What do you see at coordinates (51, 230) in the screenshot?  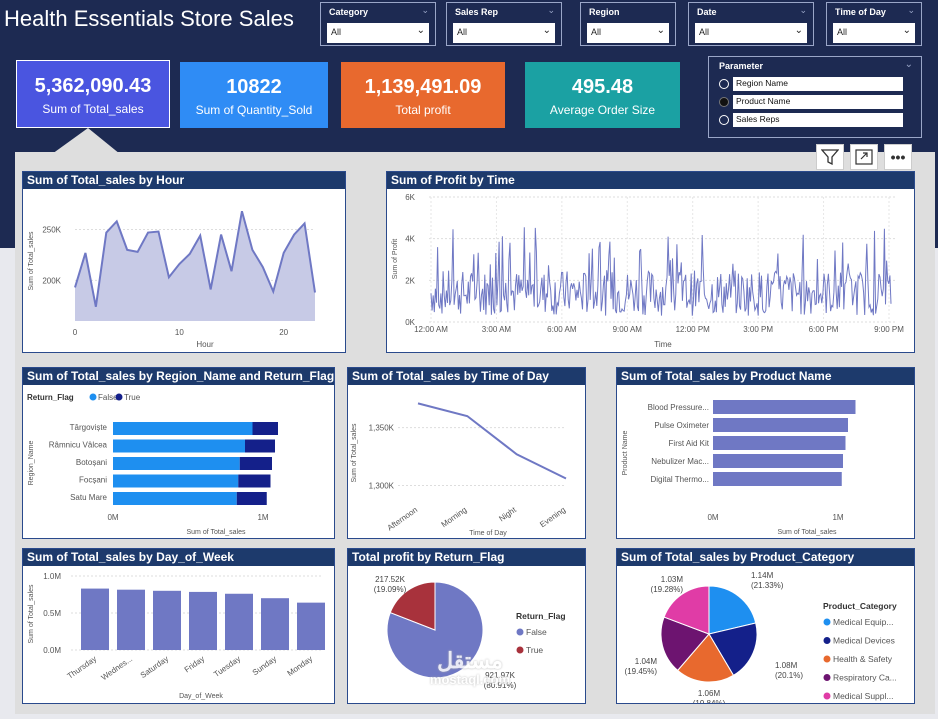 I see `y-tick-label: 250K` at bounding box center [51, 230].